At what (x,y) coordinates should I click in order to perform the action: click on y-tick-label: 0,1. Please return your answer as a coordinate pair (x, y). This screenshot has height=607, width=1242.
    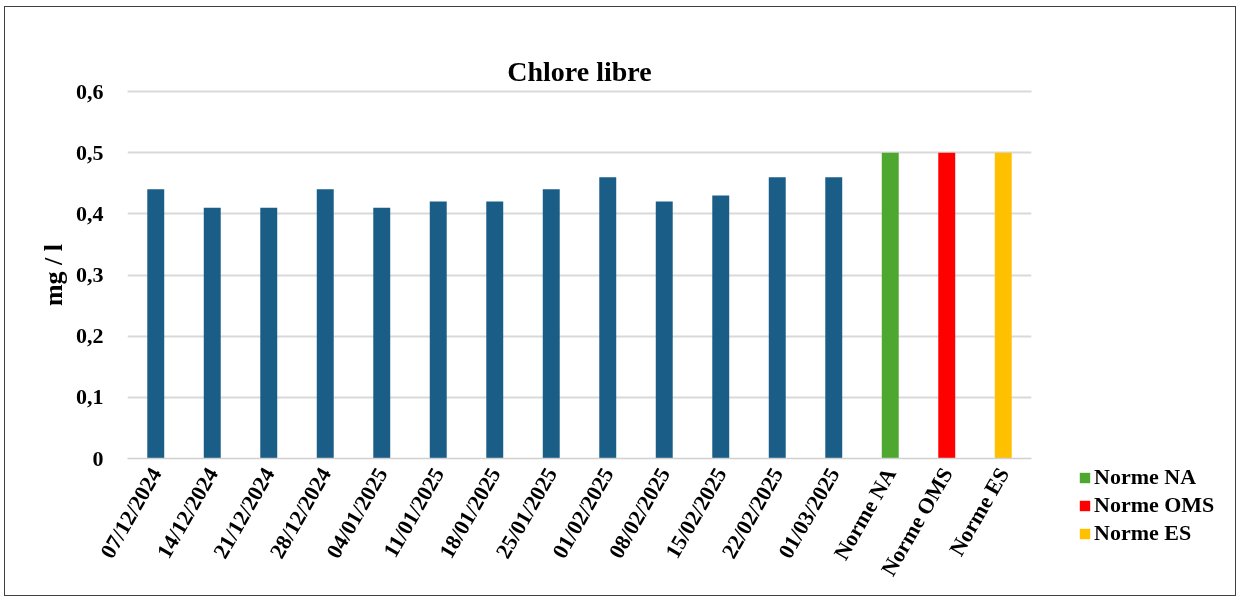
    Looking at the image, I should click on (90, 397).